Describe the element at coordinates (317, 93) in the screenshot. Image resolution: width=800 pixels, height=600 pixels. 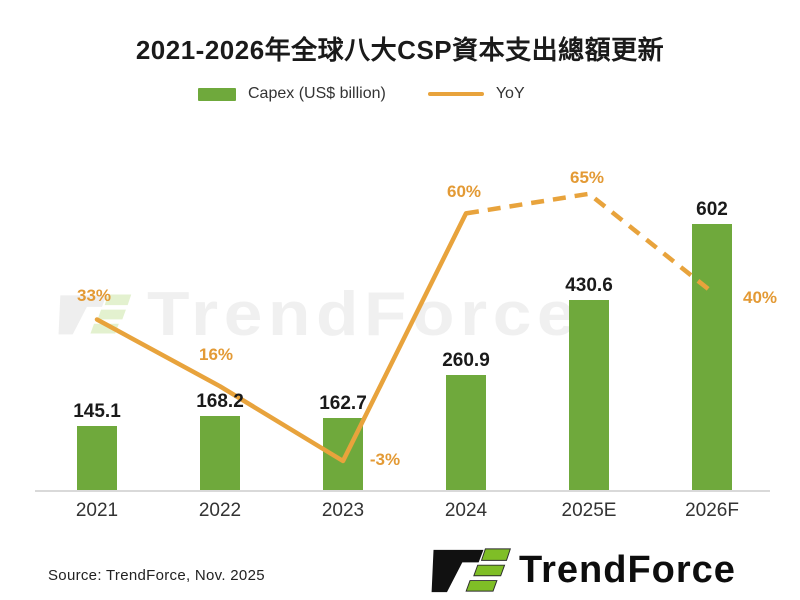
I see `capex-legend-label: Capex (US$ billion)` at that location.